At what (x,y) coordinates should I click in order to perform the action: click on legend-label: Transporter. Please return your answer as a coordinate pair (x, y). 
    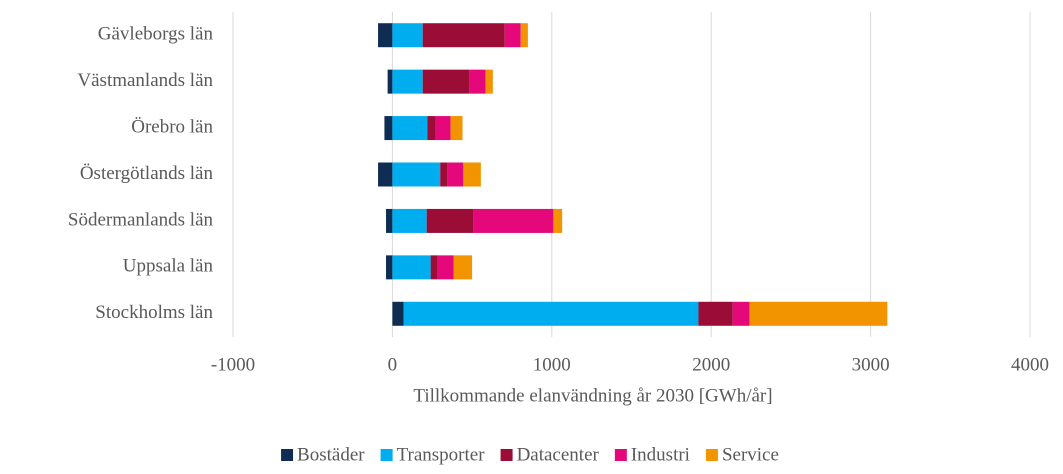
    Looking at the image, I should click on (441, 454).